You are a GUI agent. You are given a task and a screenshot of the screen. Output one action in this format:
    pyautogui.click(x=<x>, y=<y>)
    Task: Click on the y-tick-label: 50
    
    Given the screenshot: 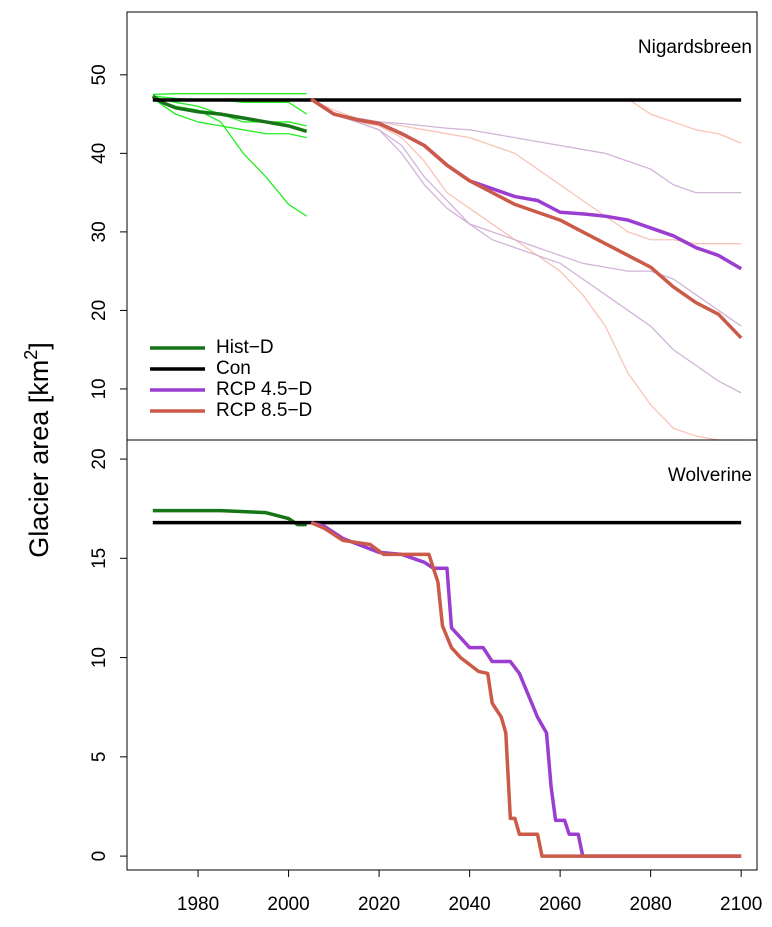 What is the action you would take?
    pyautogui.click(x=99, y=74)
    